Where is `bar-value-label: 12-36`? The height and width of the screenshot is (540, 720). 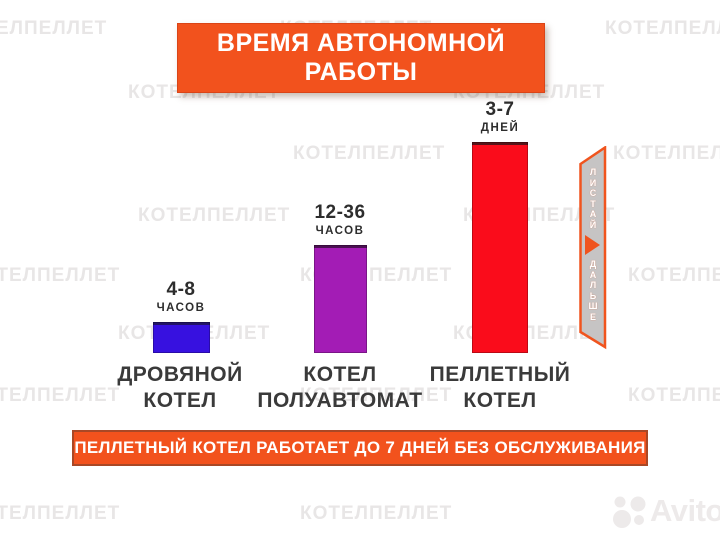
bar-value-label: 12-36 is located at coordinates (340, 212).